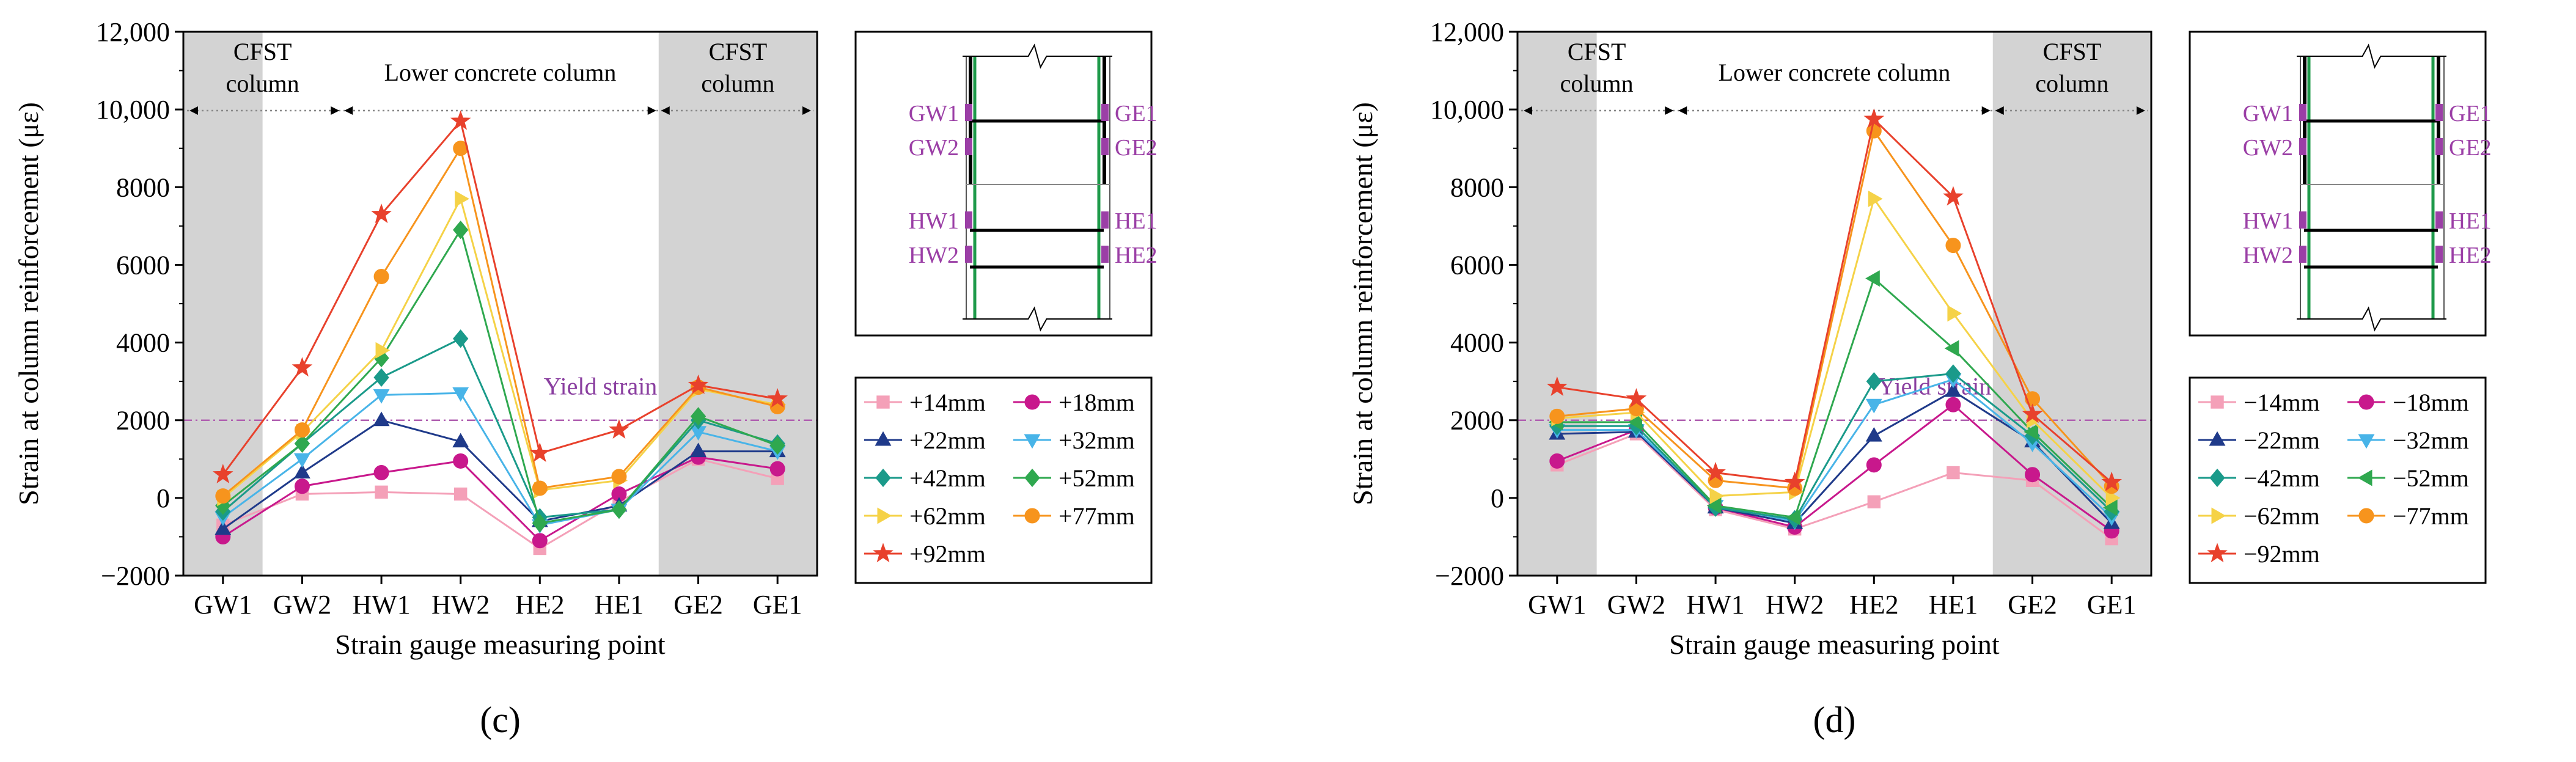 This screenshot has width=2576, height=762. Describe the element at coordinates (2282, 554) in the screenshot. I see `legend-label: −92mm` at that location.